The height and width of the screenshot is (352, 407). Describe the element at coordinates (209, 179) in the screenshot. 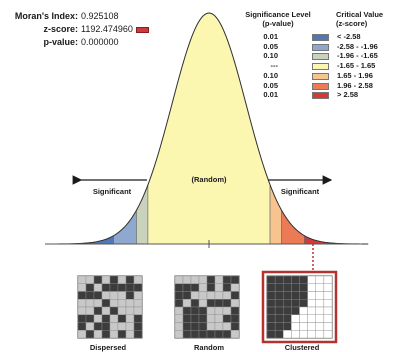

I see `random-label: (Random)` at that location.